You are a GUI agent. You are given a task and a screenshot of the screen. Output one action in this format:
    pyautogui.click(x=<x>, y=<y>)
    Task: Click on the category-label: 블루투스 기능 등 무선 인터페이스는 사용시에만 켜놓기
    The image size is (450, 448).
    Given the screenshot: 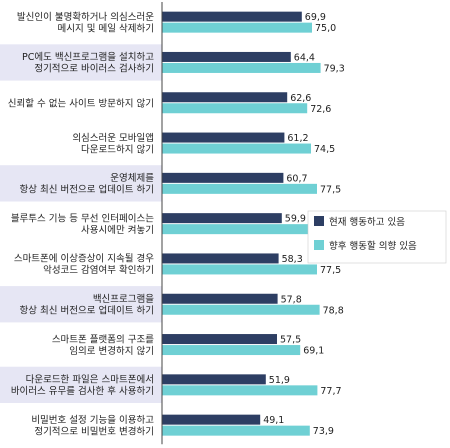 What is the action you would take?
    pyautogui.click(x=82, y=224)
    